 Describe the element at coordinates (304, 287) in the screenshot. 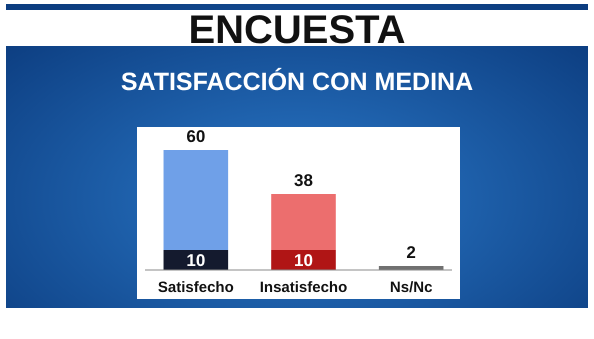

I see `x-tick-label: Insatisfecho` at that location.